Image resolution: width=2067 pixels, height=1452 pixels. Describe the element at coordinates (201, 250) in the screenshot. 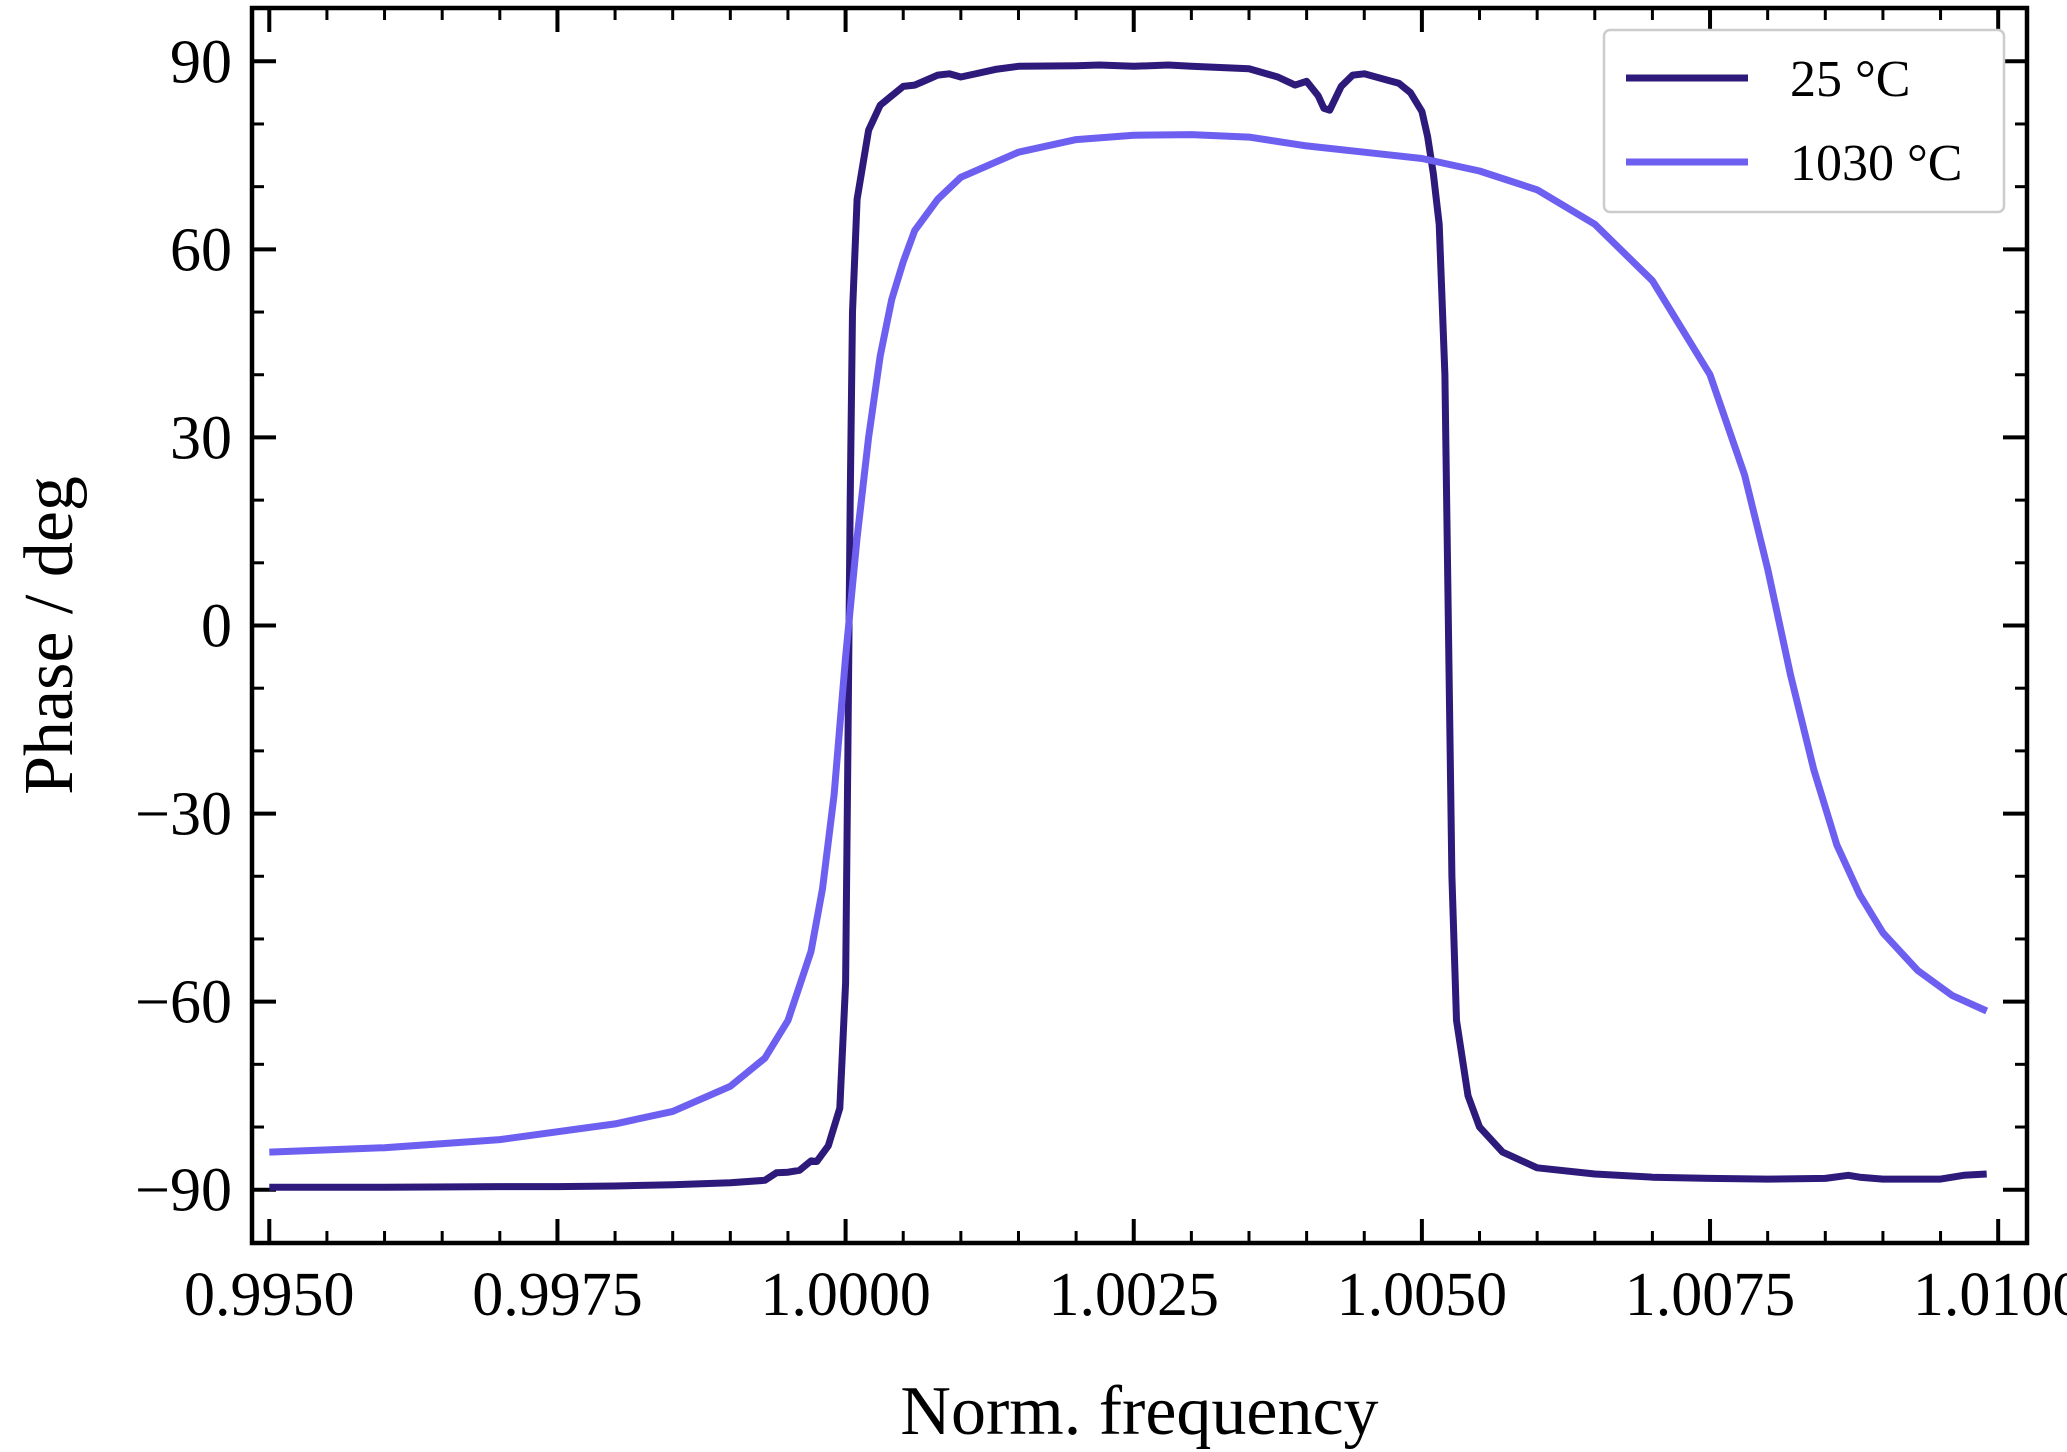

I see `y-tick-label: 60` at that location.